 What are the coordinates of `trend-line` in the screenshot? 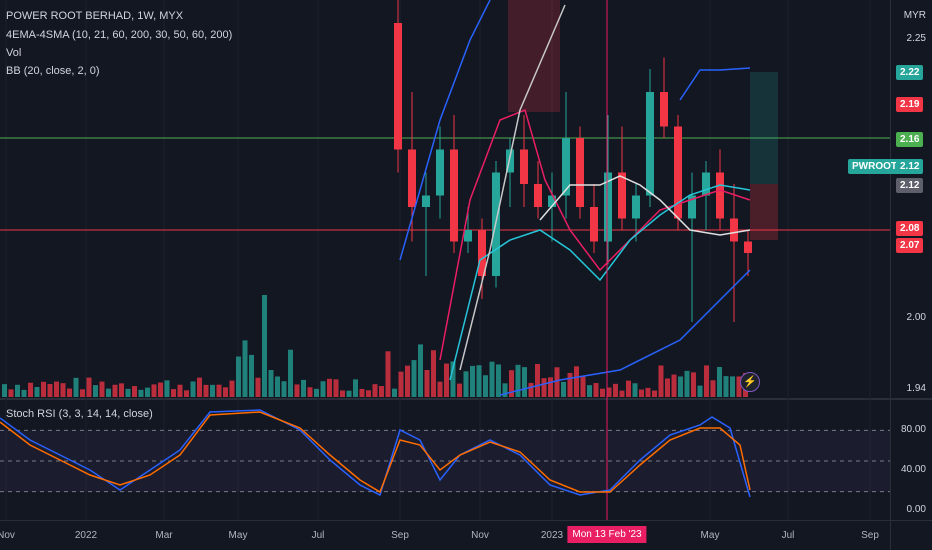 It's located at (512, 187).